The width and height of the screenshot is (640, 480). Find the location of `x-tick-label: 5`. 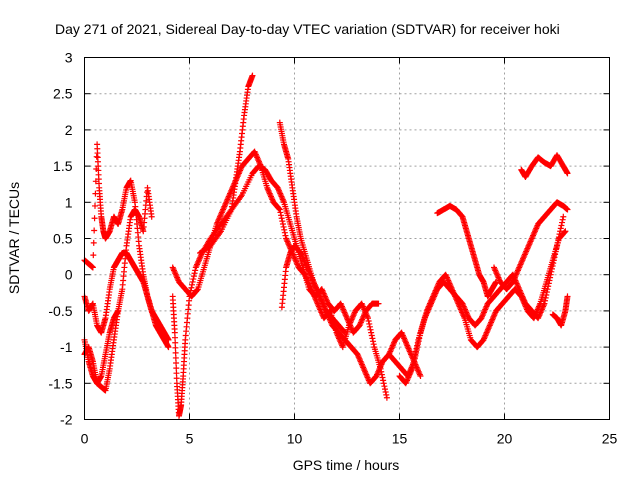

x-tick-label: 5 is located at coordinates (190, 439).